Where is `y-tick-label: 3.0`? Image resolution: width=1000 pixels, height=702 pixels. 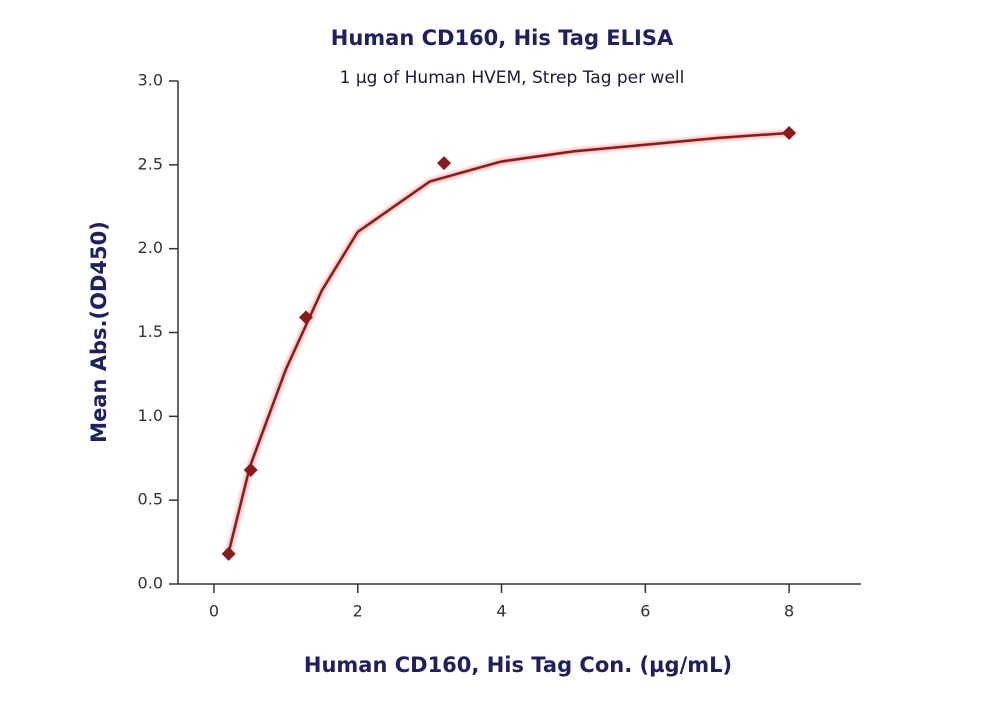 y-tick-label: 3.0 is located at coordinates (150, 80).